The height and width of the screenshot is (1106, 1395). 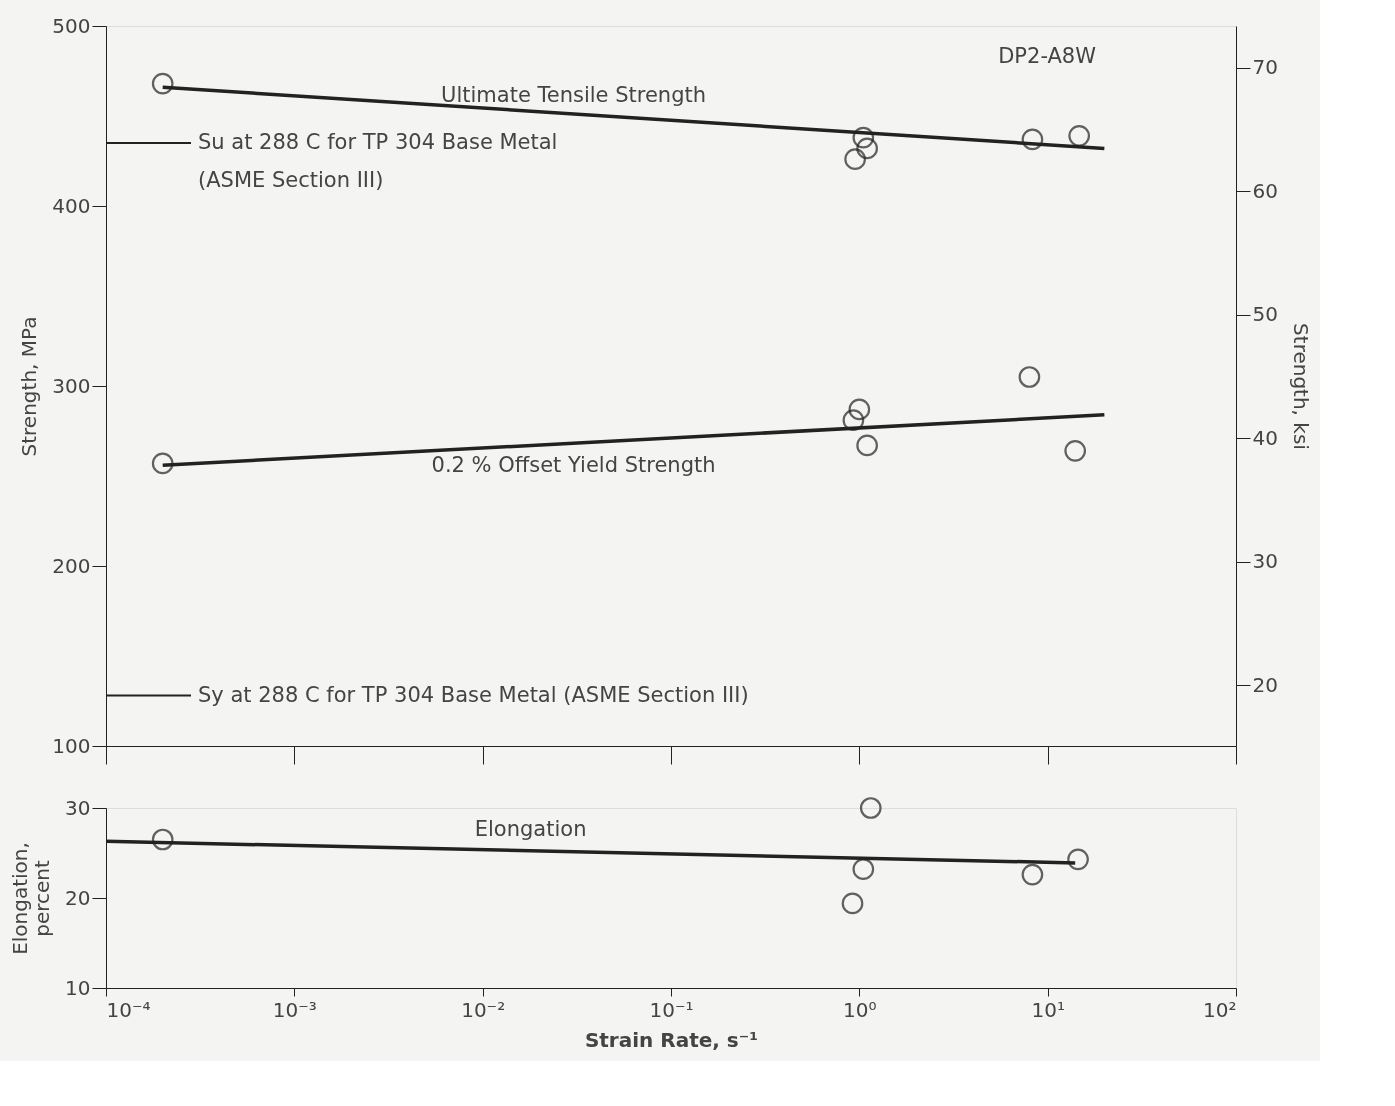 I want to click on y2-tick-label: 20, so click(x=1265, y=684).